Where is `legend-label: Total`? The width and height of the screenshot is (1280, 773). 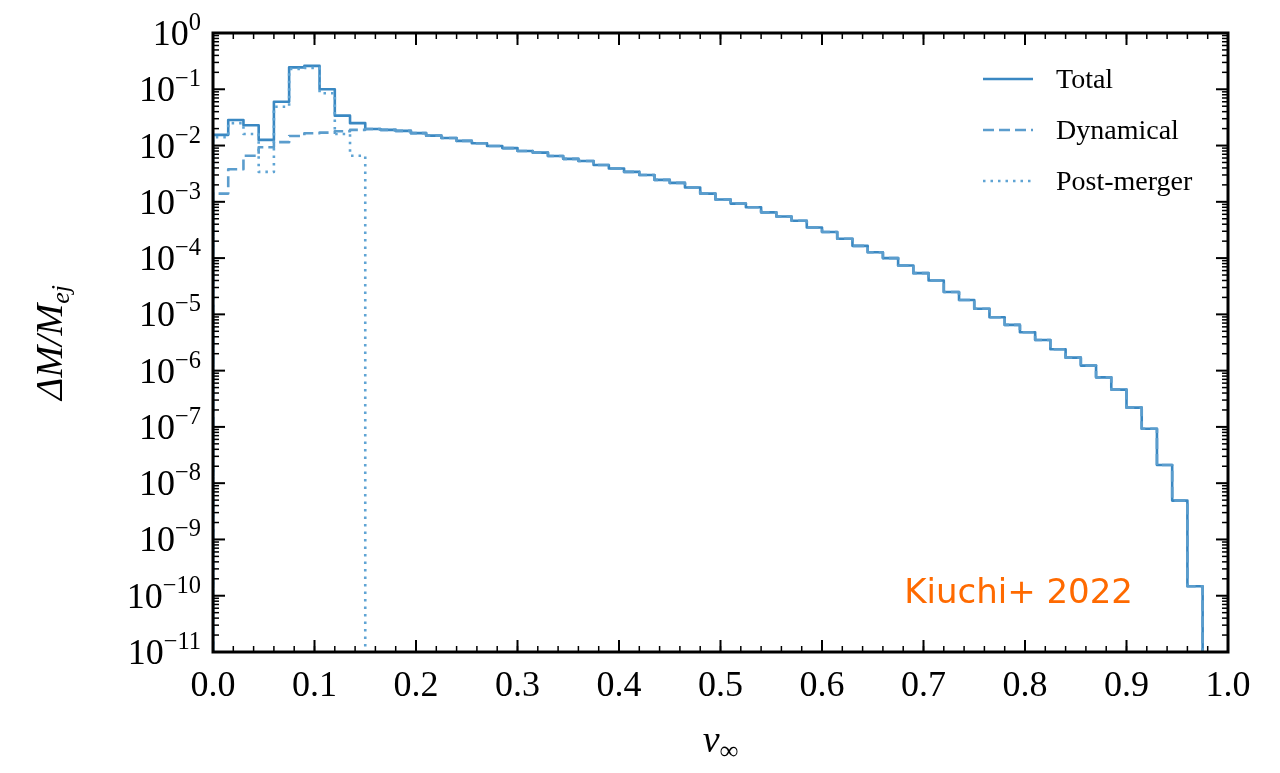
legend-label: Total is located at coordinates (1085, 78).